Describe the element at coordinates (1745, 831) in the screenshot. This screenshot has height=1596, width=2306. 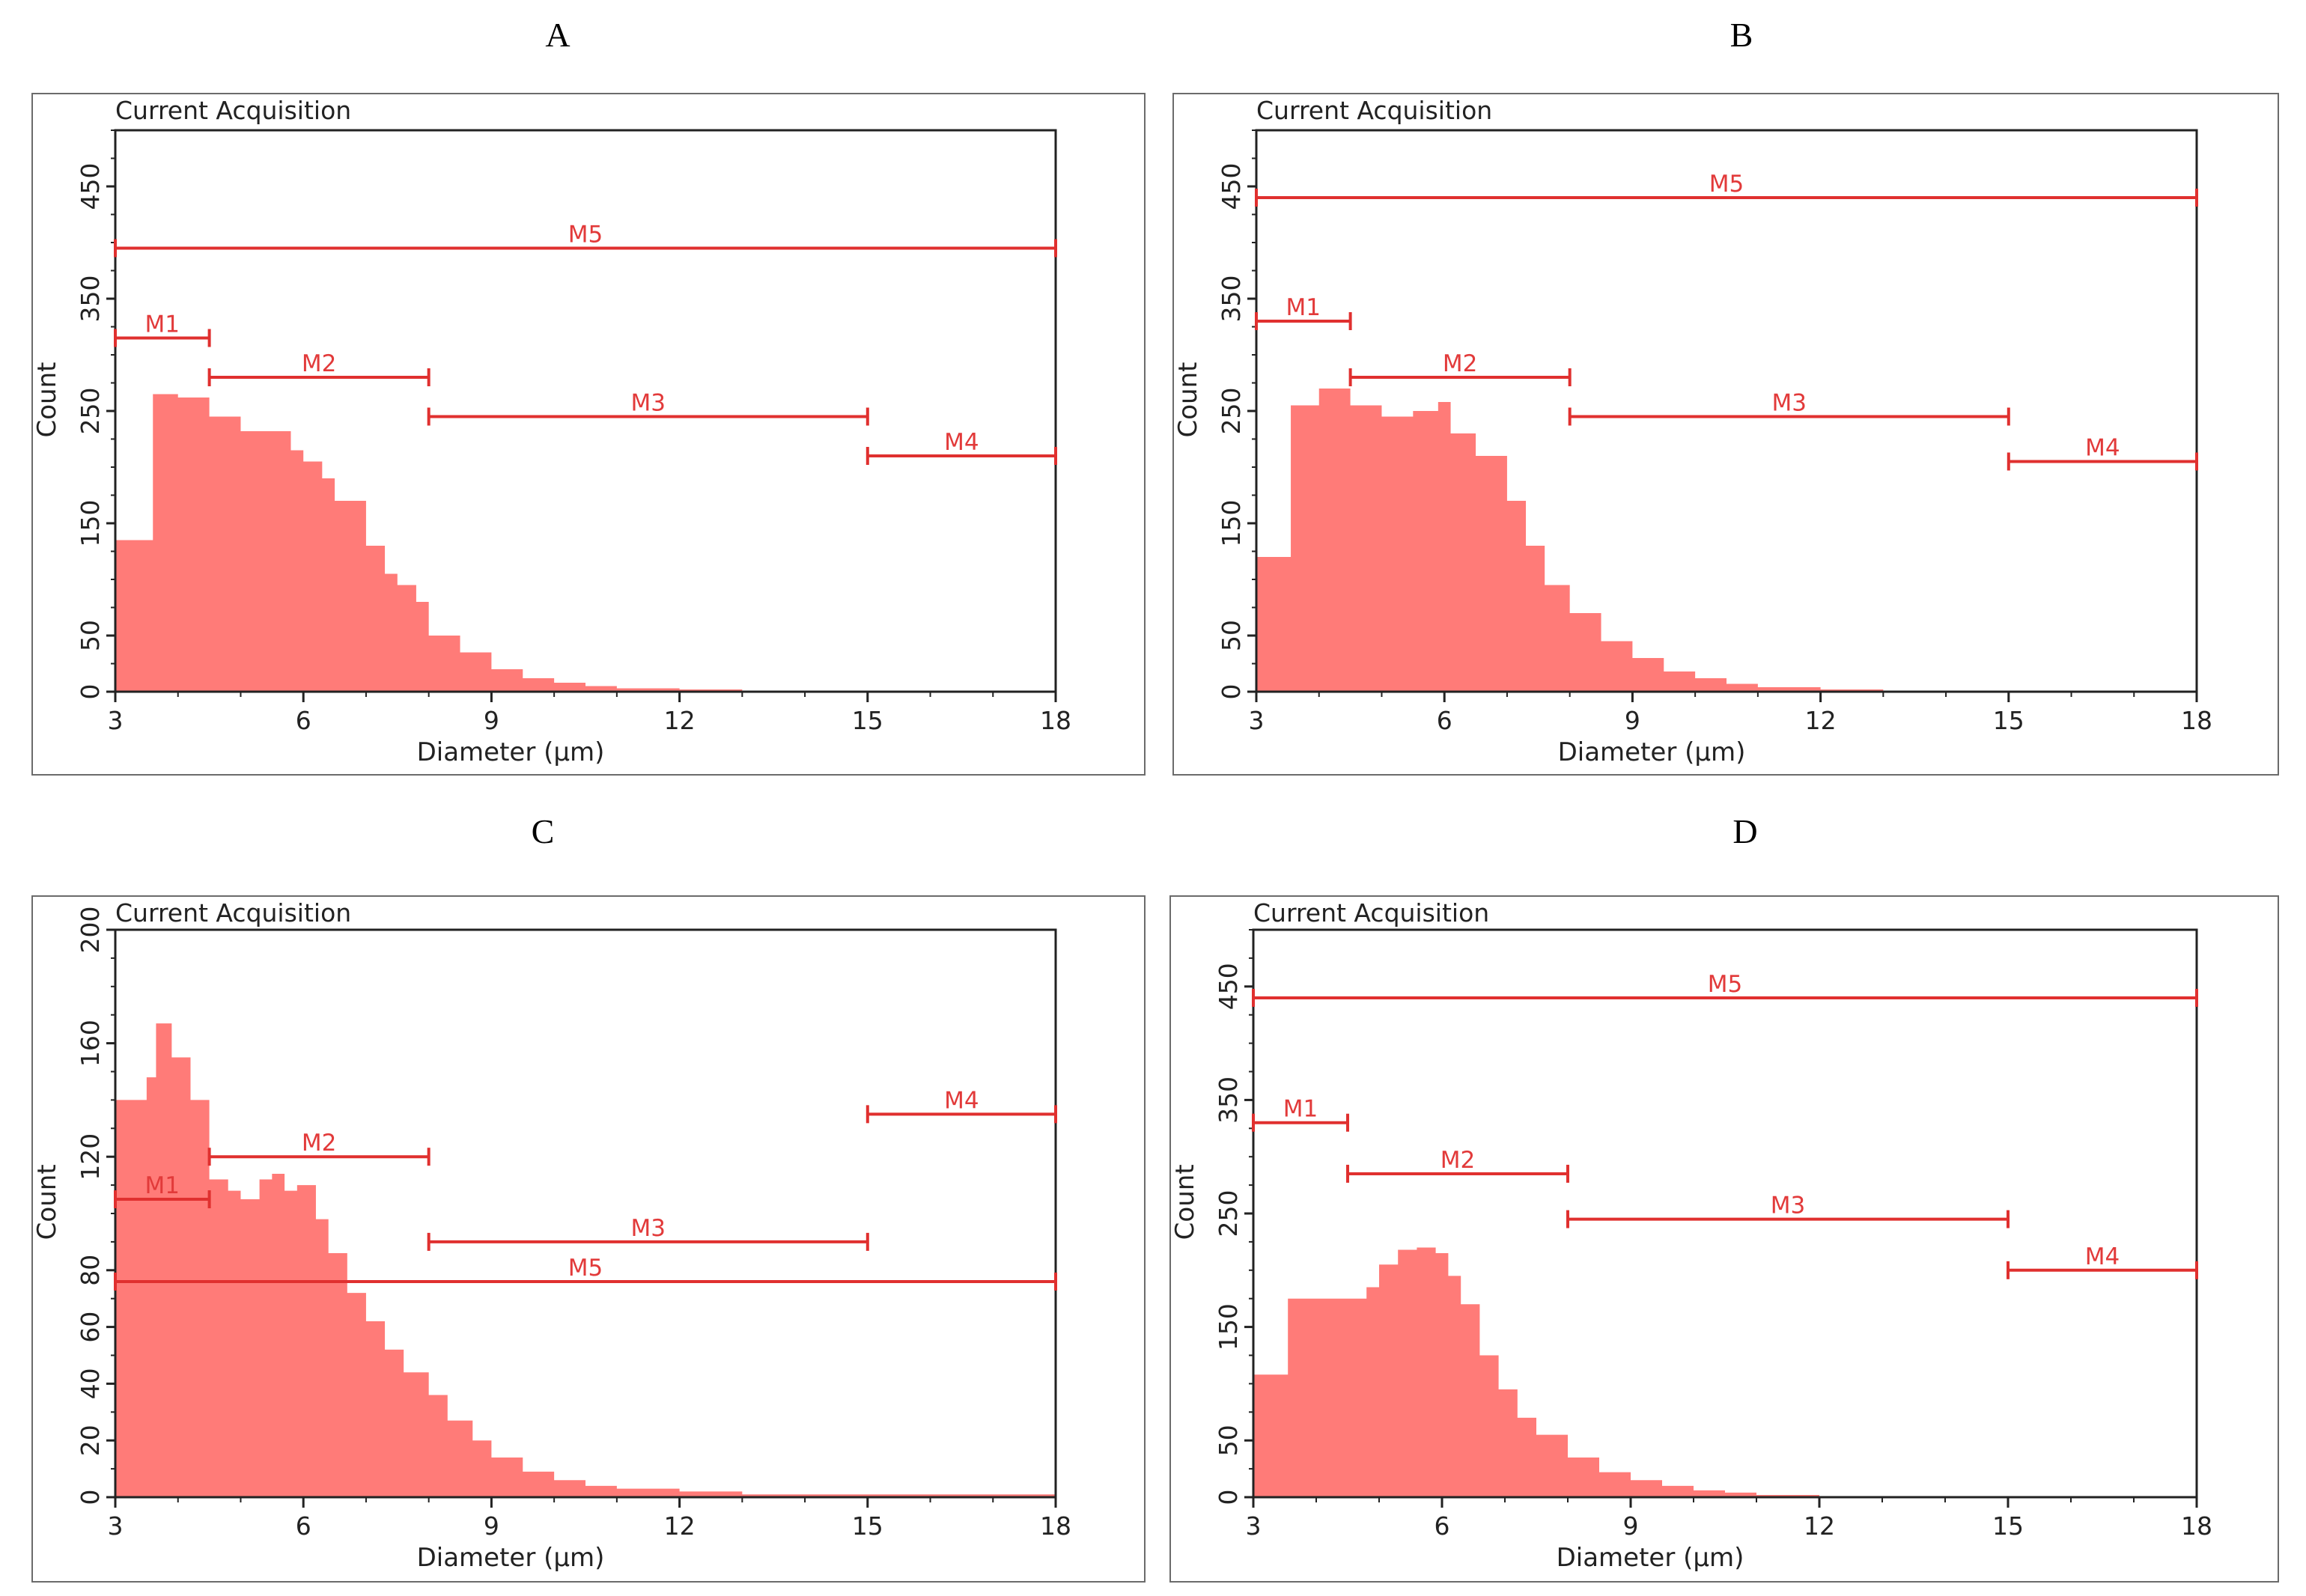
I see `panel-letter-d: D` at that location.